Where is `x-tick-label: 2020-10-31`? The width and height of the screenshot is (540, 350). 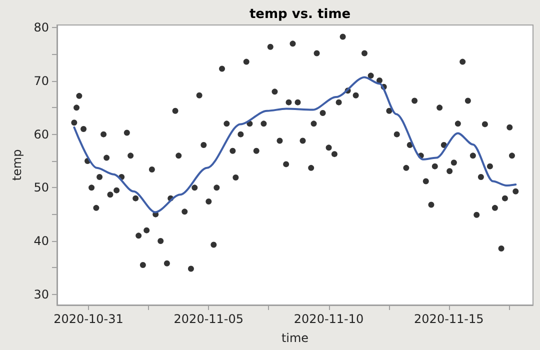 x-tick-label: 2020-10-31 is located at coordinates (89, 319).